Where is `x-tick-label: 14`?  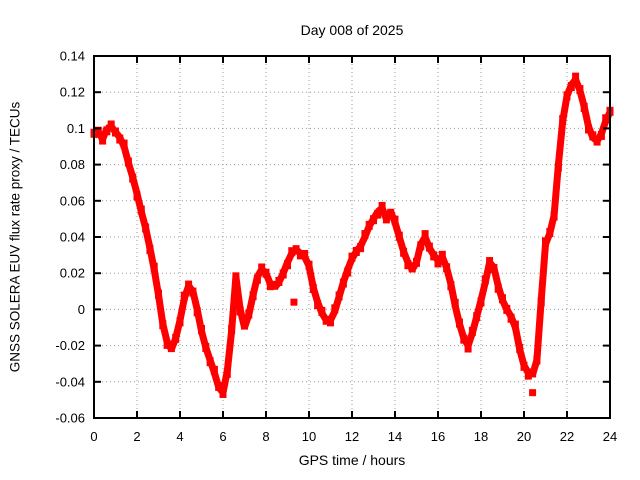 x-tick-label: 14 is located at coordinates (395, 436).